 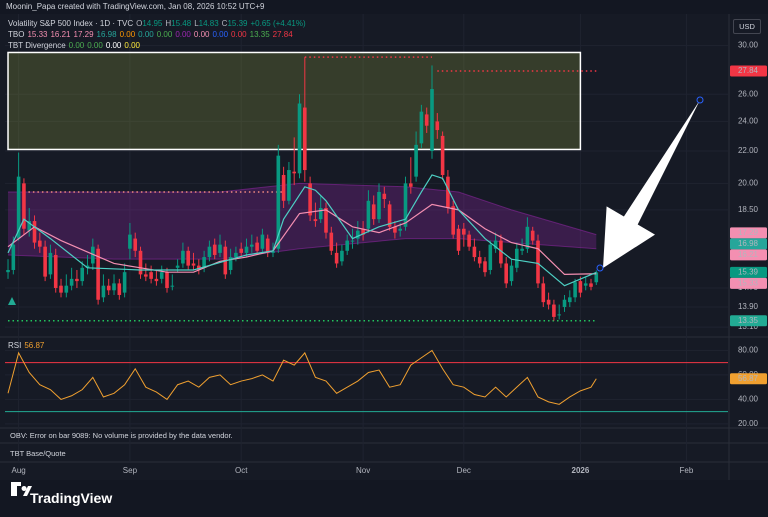 I want to click on price-tag-label: 16.98, so click(x=748, y=243).